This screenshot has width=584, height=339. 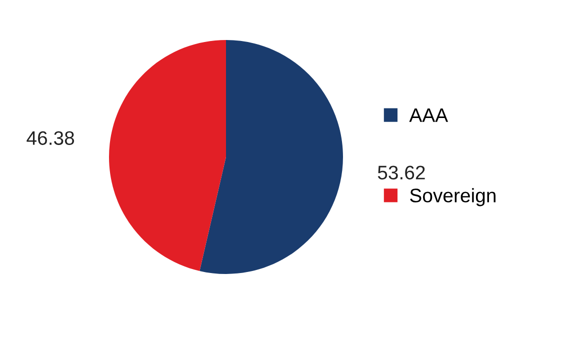 What do you see at coordinates (428, 115) in the screenshot?
I see `legend-label: AAA` at bounding box center [428, 115].